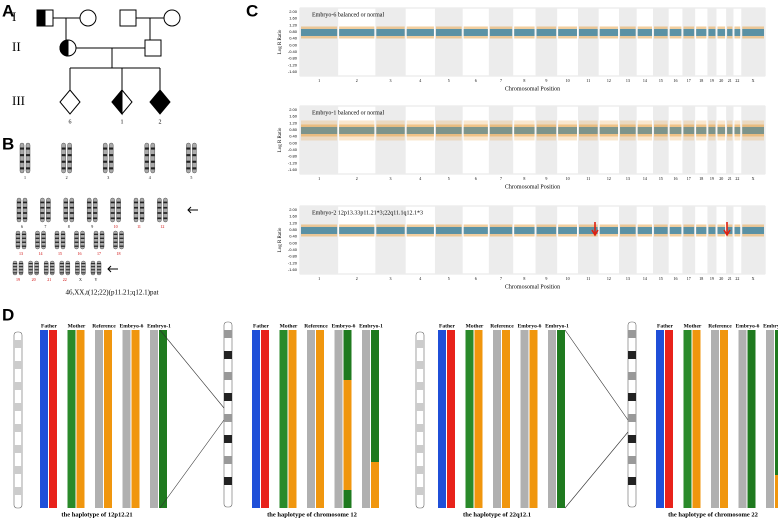 Image resolution: width=778 pixels, height=521 pixels. What do you see at coordinates (293, 38) in the screenshot?
I see `y-tick-label: 0.40` at bounding box center [293, 38].